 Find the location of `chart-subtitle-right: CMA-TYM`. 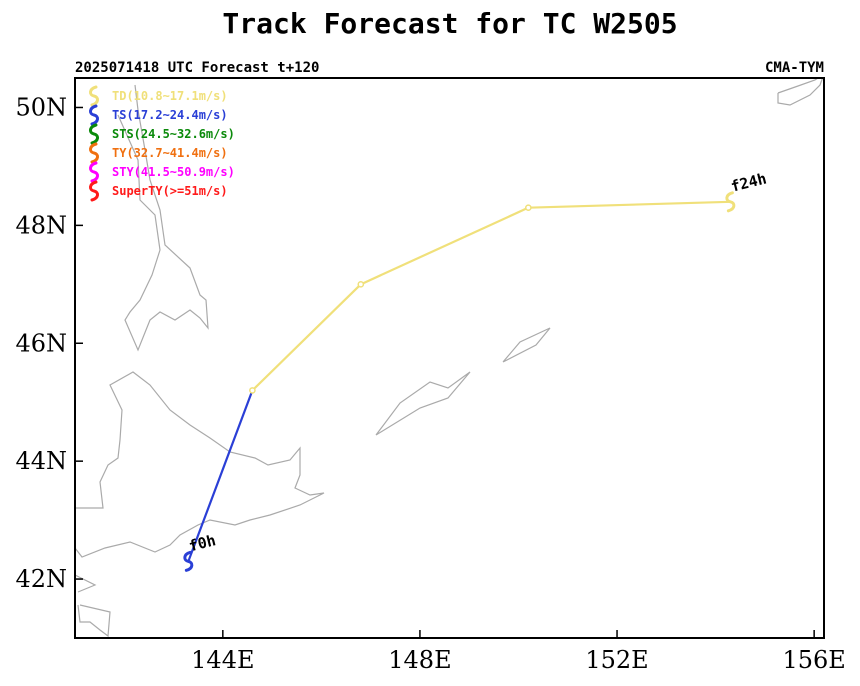

chart-subtitle-right: CMA-TYM is located at coordinates (794, 68).